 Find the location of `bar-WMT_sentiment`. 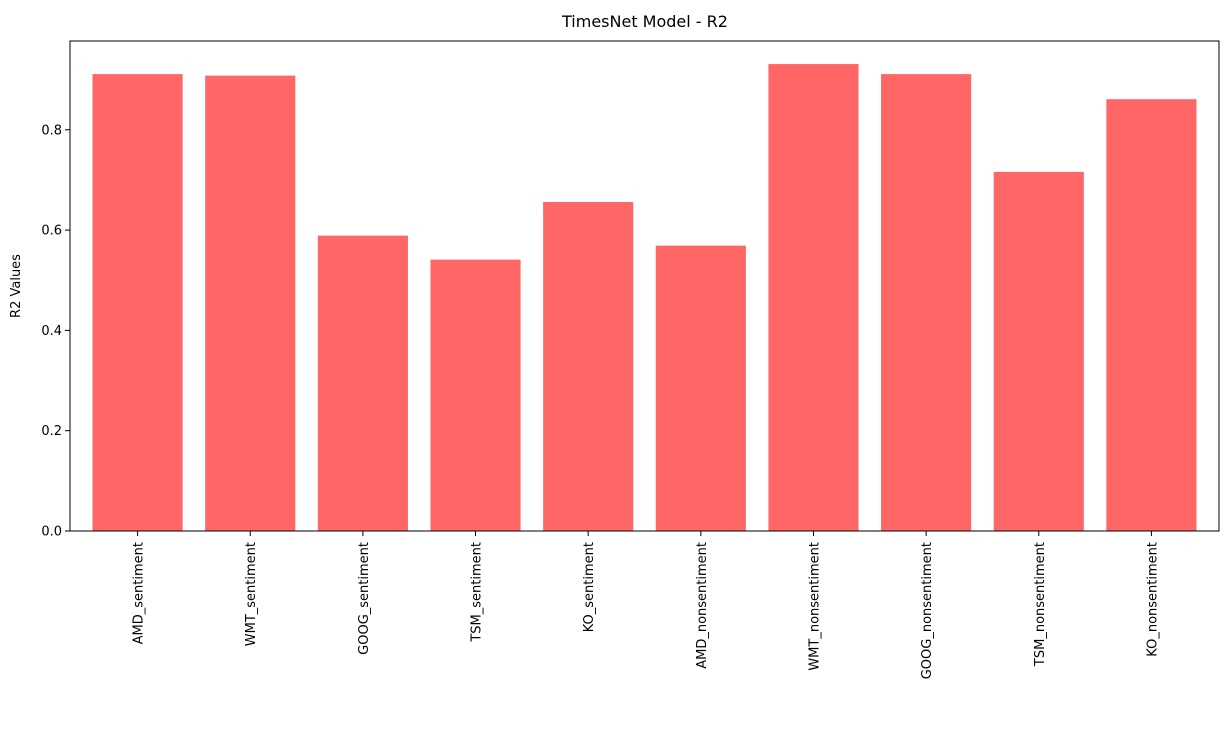

bar-WMT_sentiment is located at coordinates (250, 303).